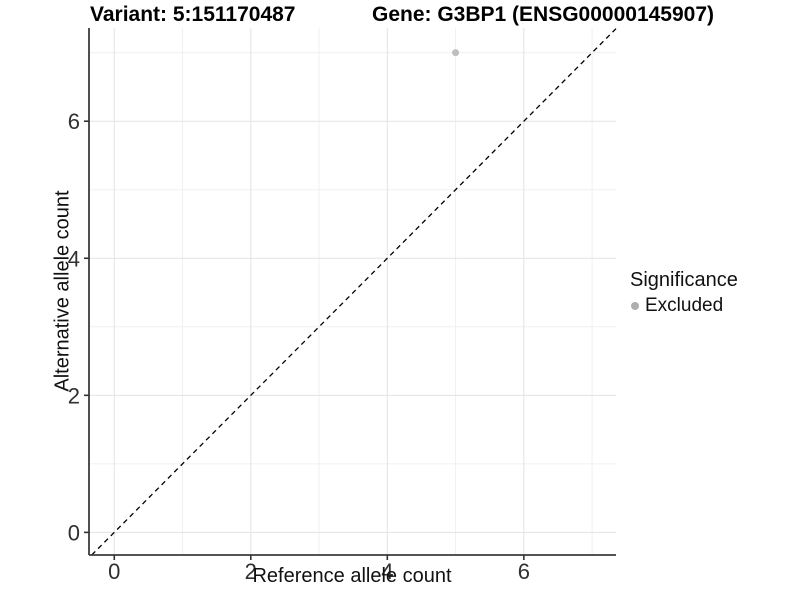 This screenshot has width=800, height=600. Describe the element at coordinates (684, 293) in the screenshot. I see `legend: Significance Excluded` at that location.